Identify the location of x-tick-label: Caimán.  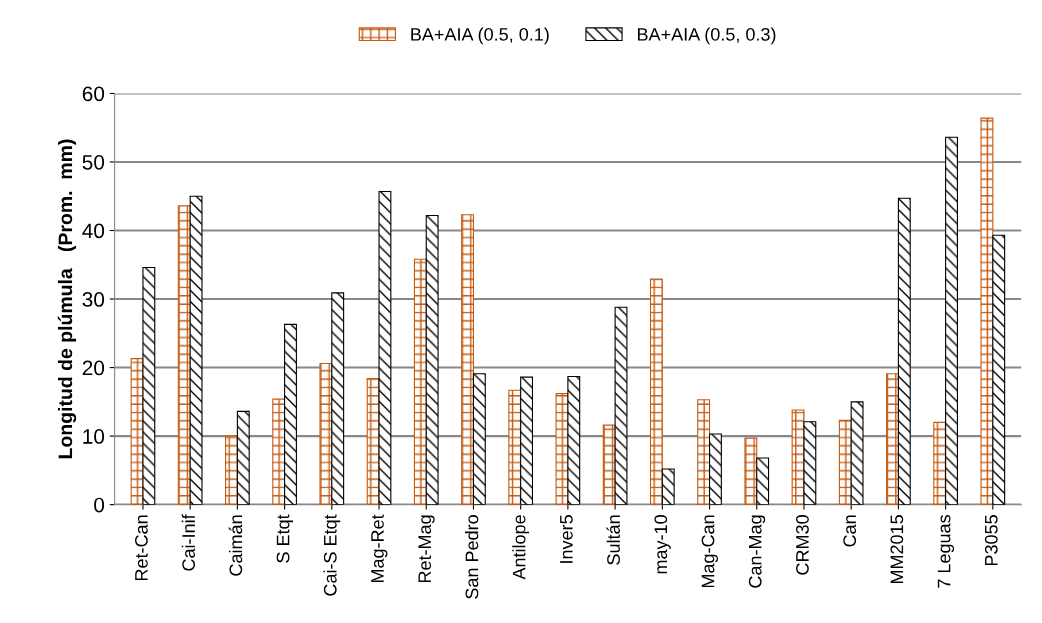
(235, 545).